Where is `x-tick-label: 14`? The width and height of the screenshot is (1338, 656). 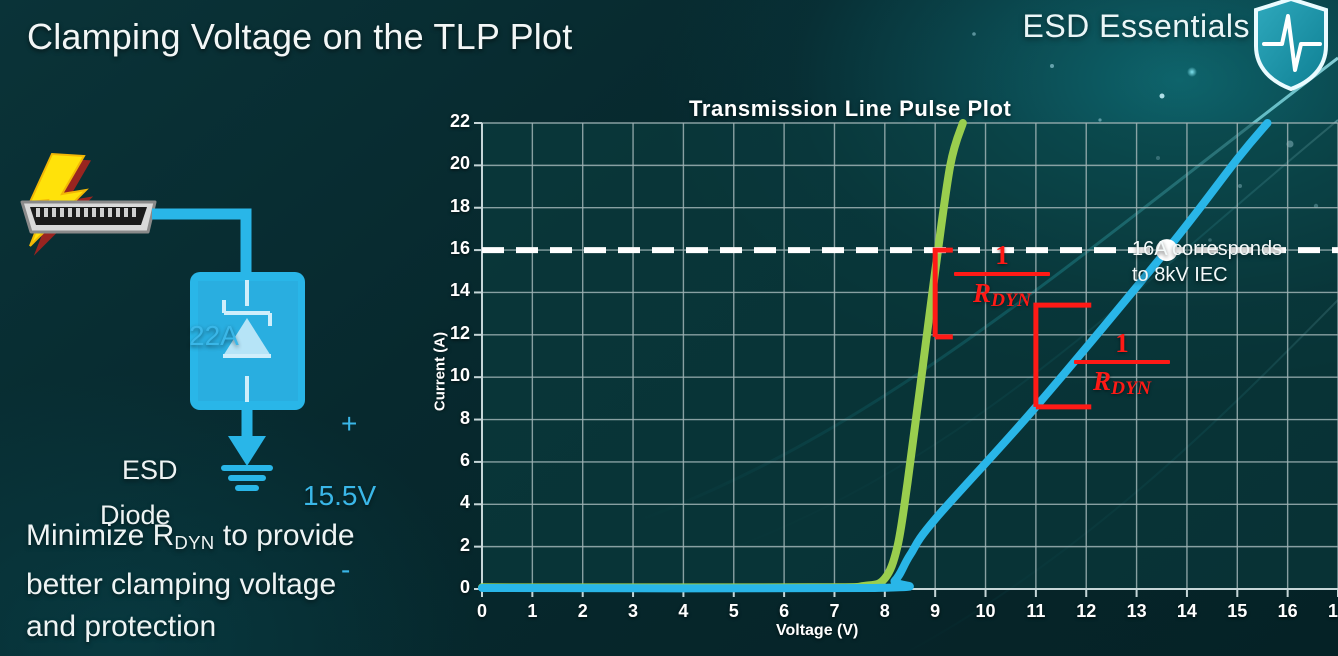
x-tick-label: 14 is located at coordinates (1186, 611).